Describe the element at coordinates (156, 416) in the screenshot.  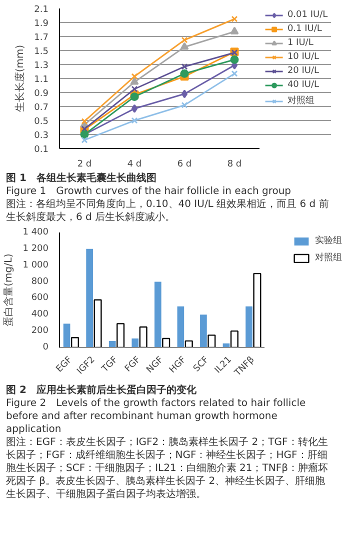
I see `text: Figure 2 Levels of the growth factors related to hair follicle before and after recombinant human growth hormone application` at that location.